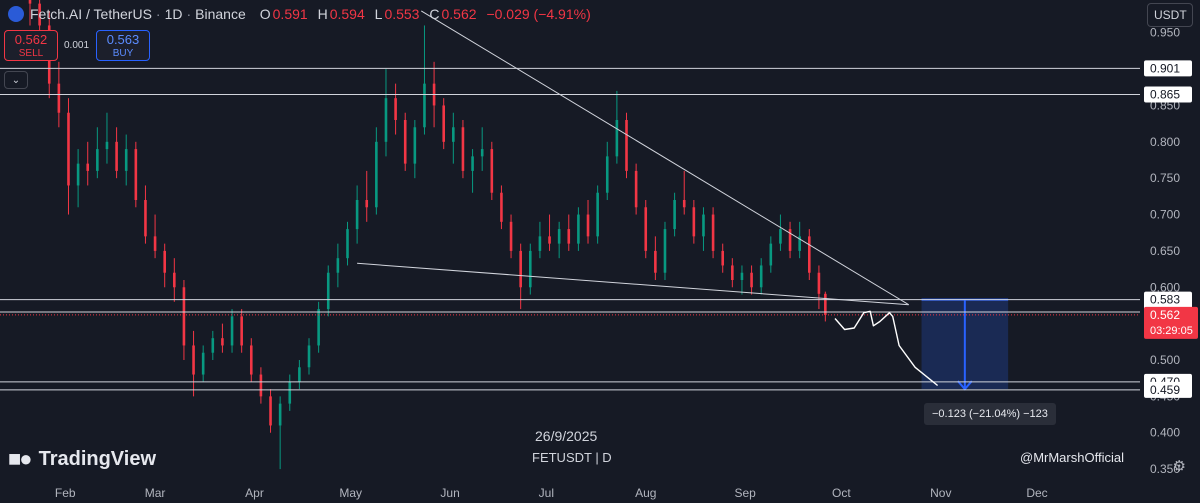 Image resolution: width=1200 pixels, height=503 pixels. What do you see at coordinates (886, 348) in the screenshot?
I see `projection-path` at bounding box center [886, 348].